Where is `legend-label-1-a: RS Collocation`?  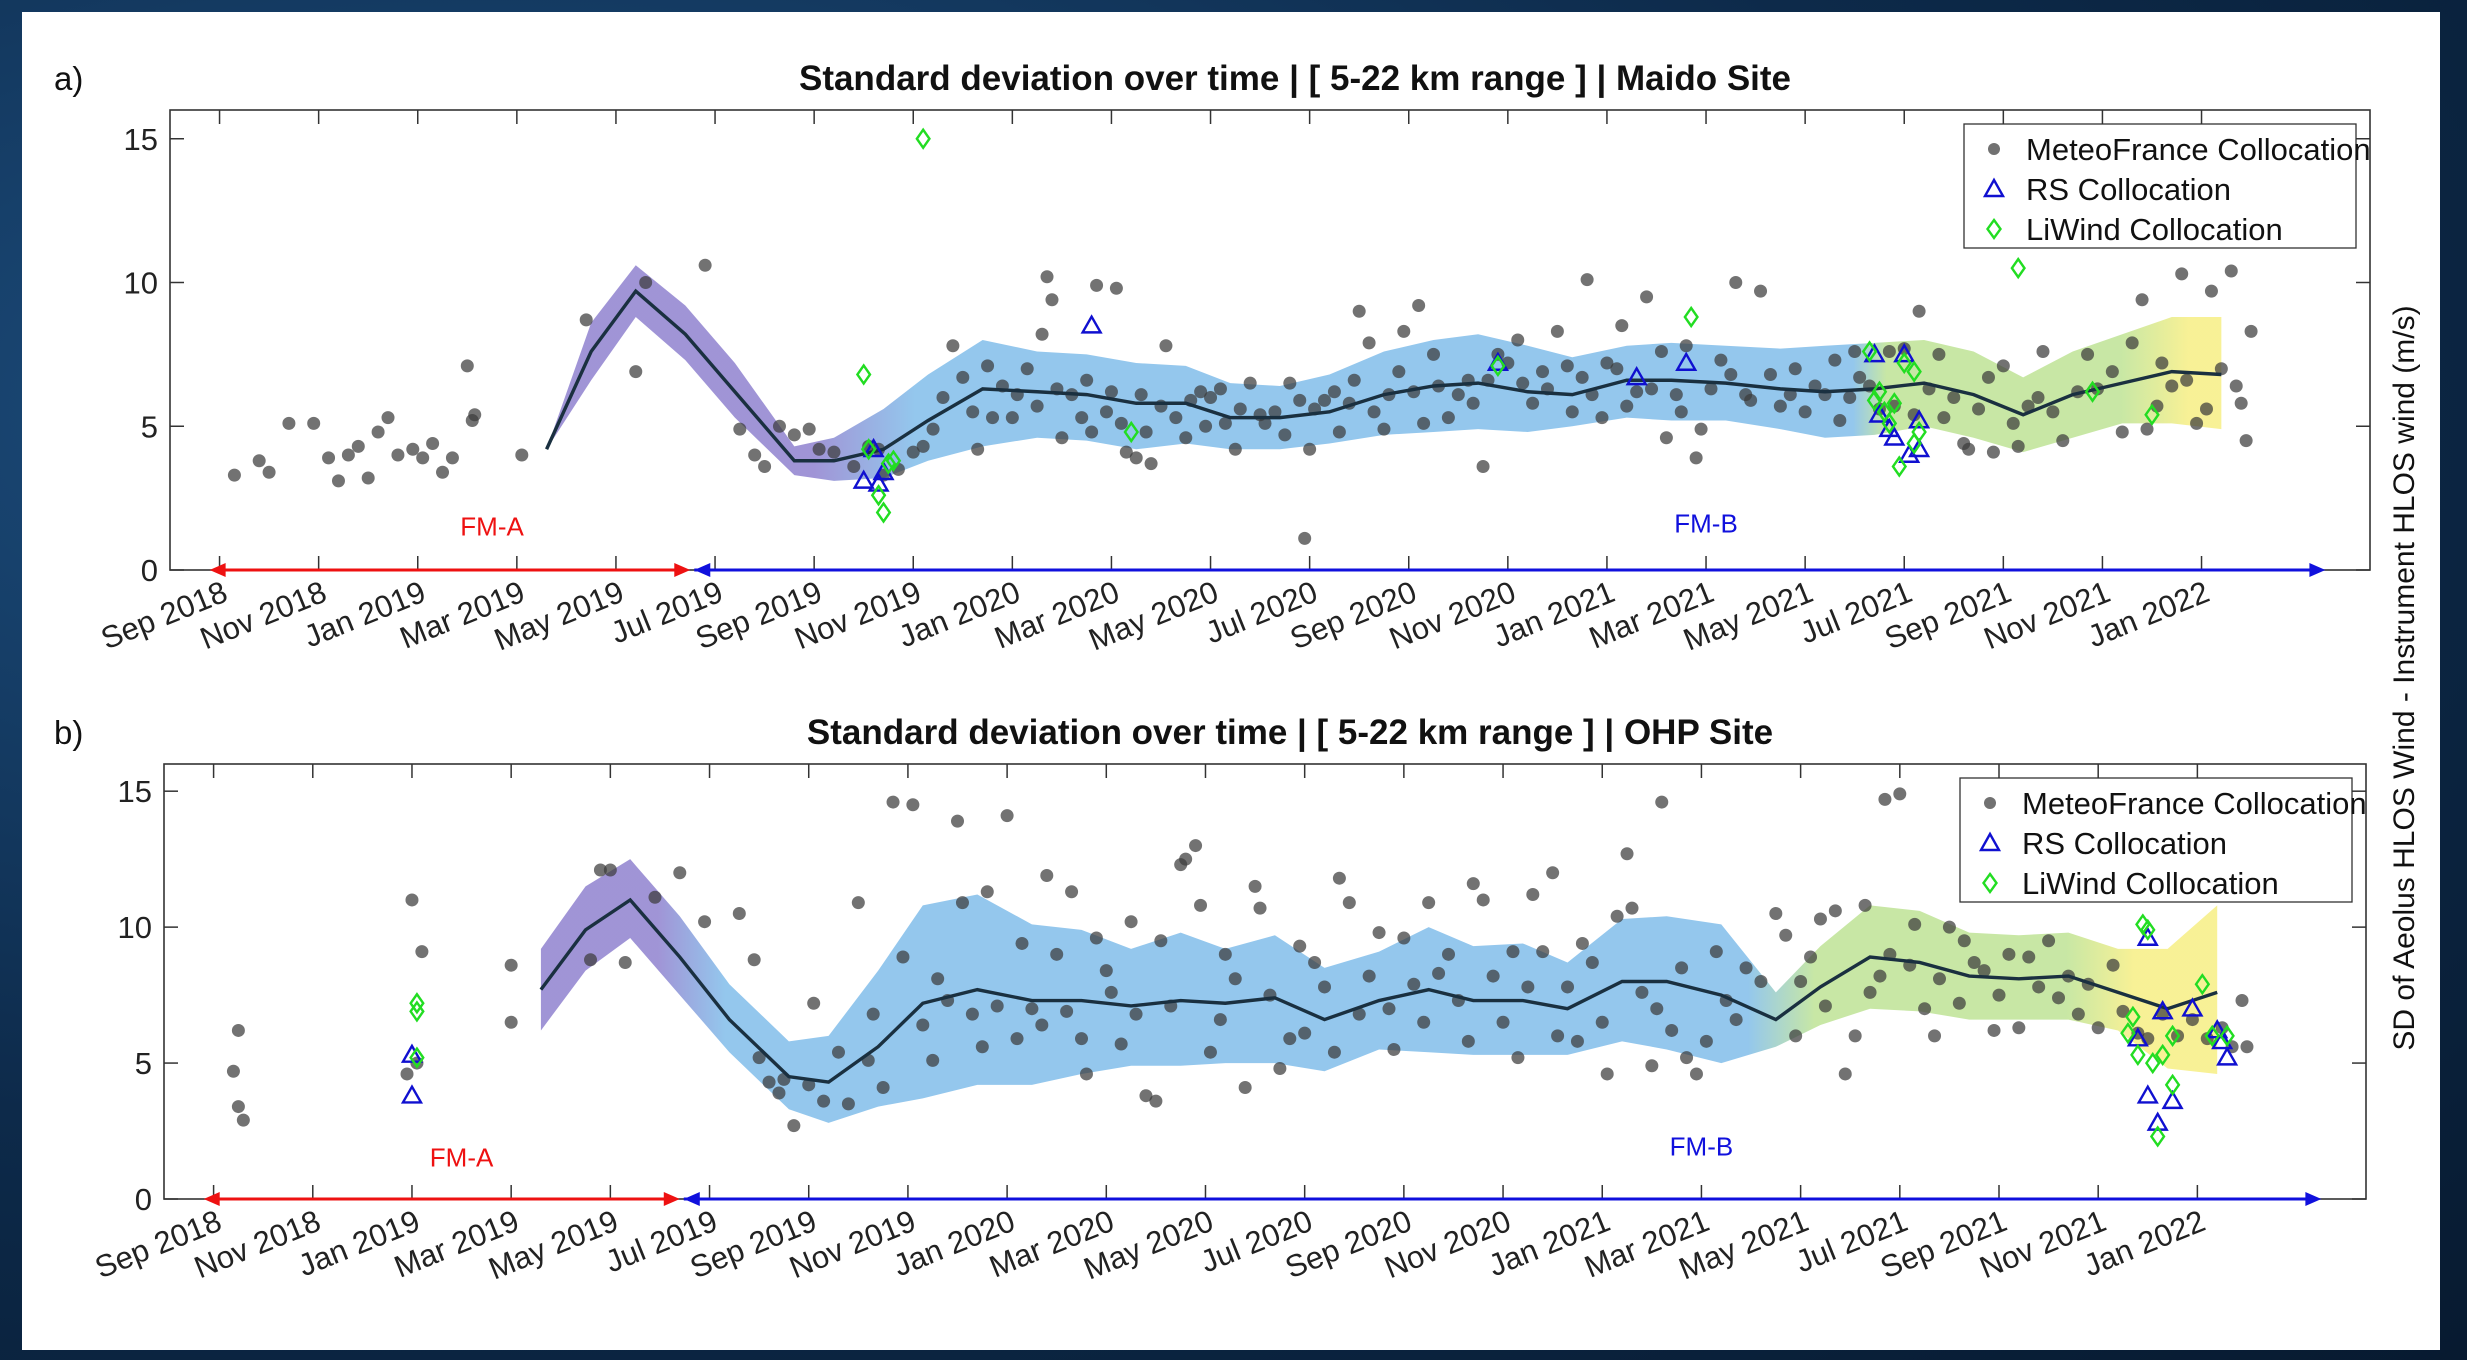 legend-label-1-a: RS Collocation is located at coordinates (2128, 189).